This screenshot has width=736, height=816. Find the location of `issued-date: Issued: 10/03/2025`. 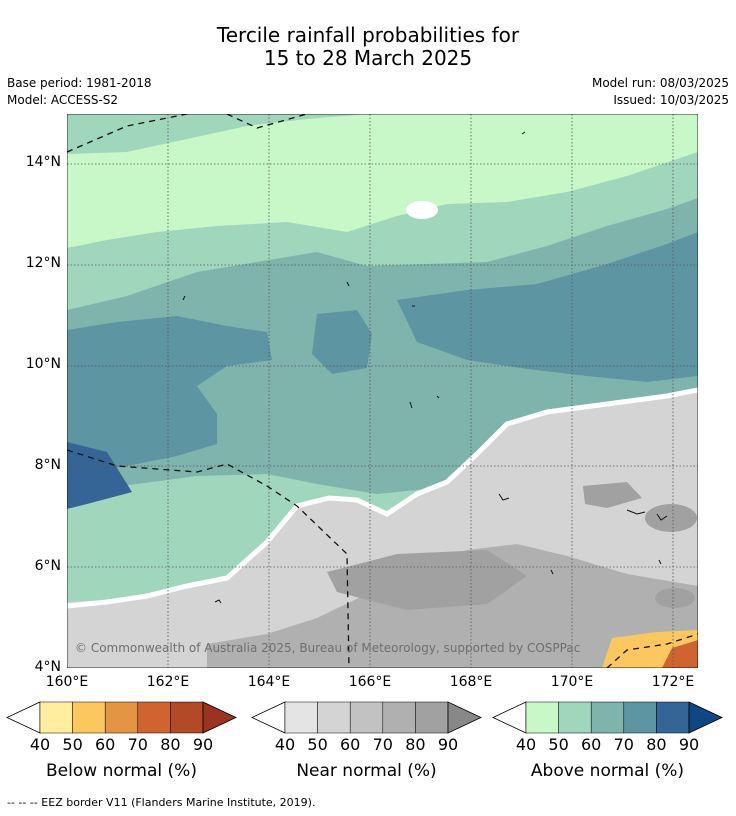

issued-date: Issued: 10/03/2025 is located at coordinates (671, 100).